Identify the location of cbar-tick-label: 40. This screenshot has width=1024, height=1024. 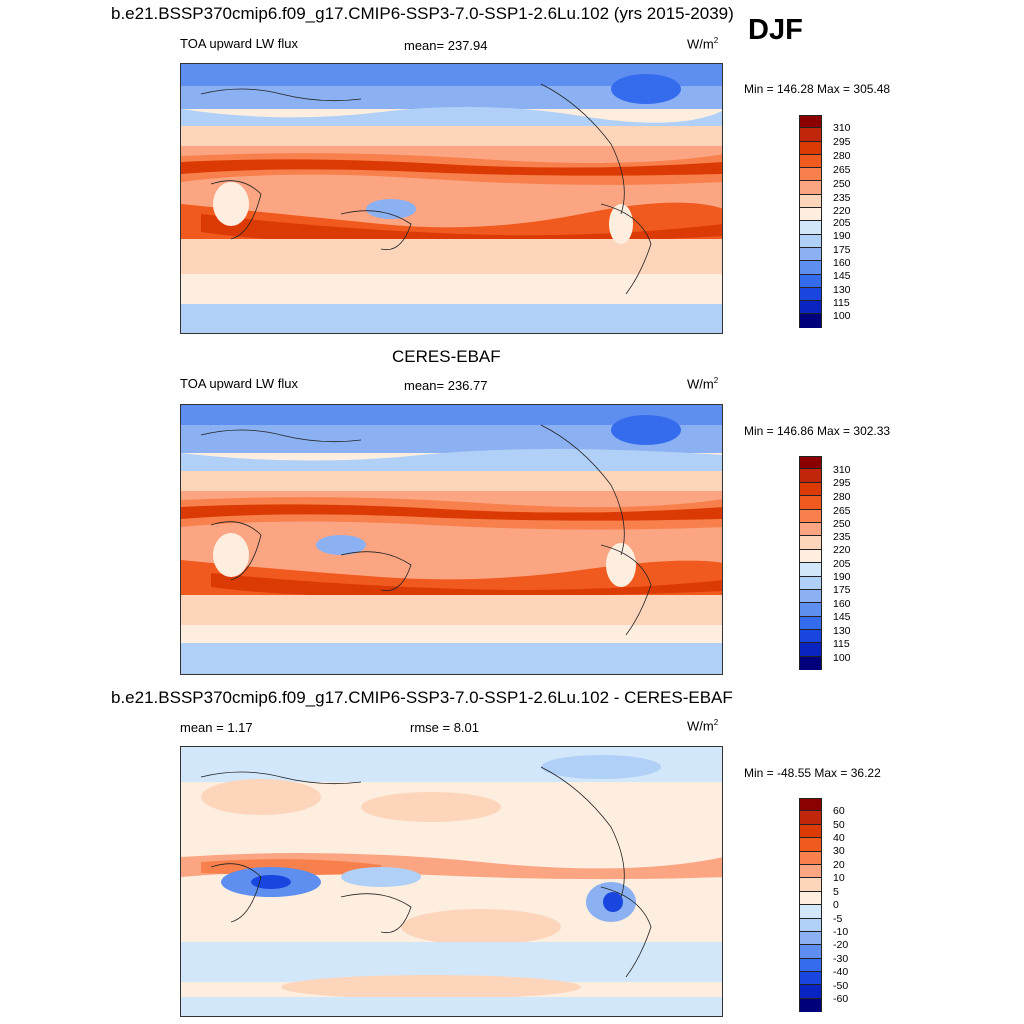
(839, 838).